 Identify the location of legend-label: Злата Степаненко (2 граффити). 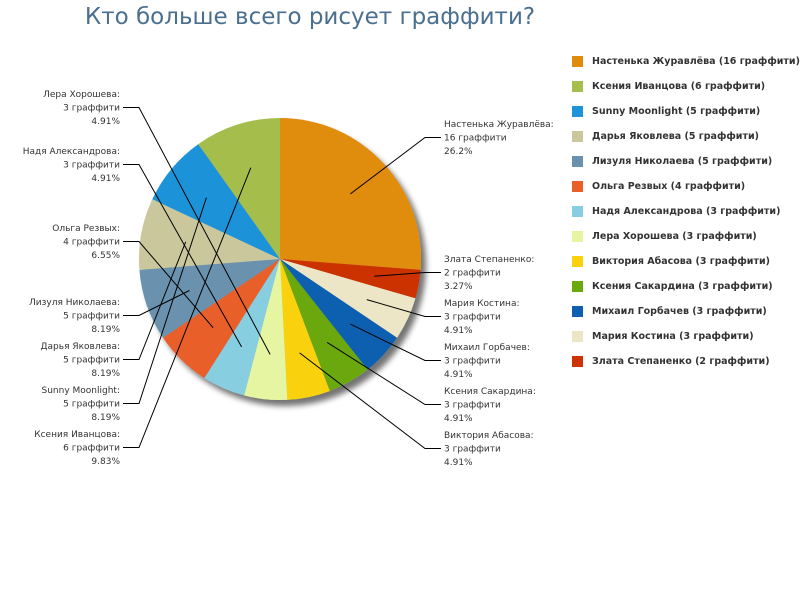
(681, 361).